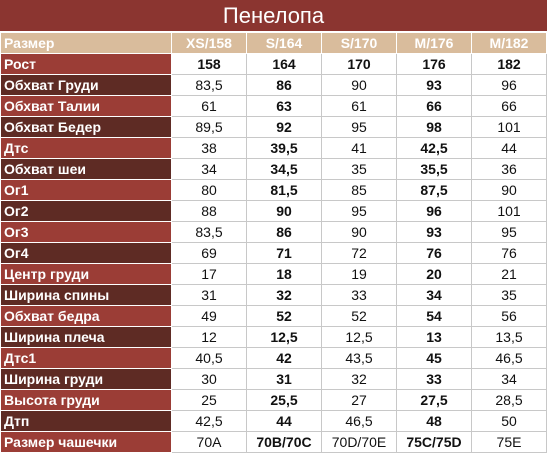 This screenshot has height=454, width=547. What do you see at coordinates (434, 337) in the screenshot?
I see `table-cell: 13` at bounding box center [434, 337].